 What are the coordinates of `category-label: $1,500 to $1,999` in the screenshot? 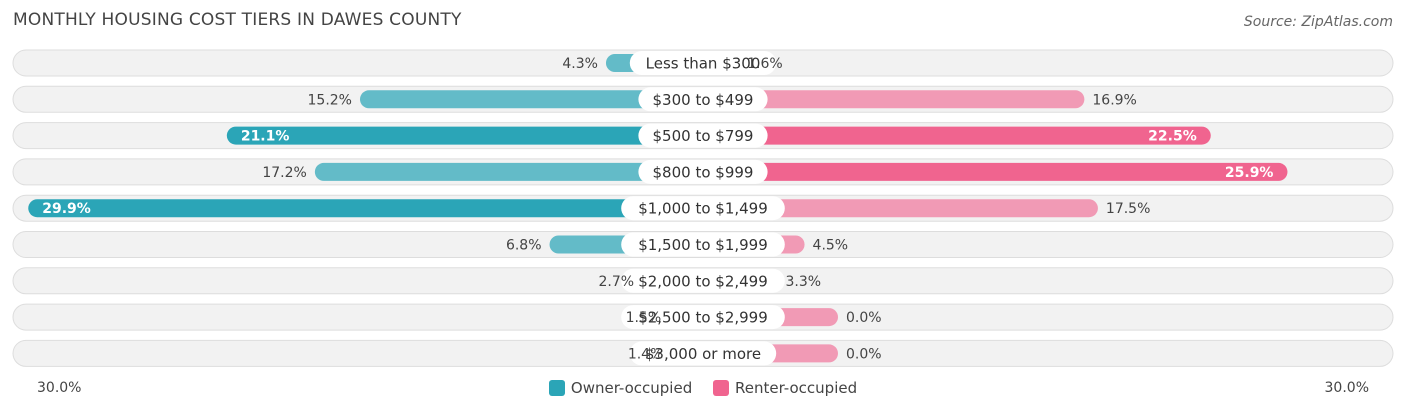 It's located at (703, 245).